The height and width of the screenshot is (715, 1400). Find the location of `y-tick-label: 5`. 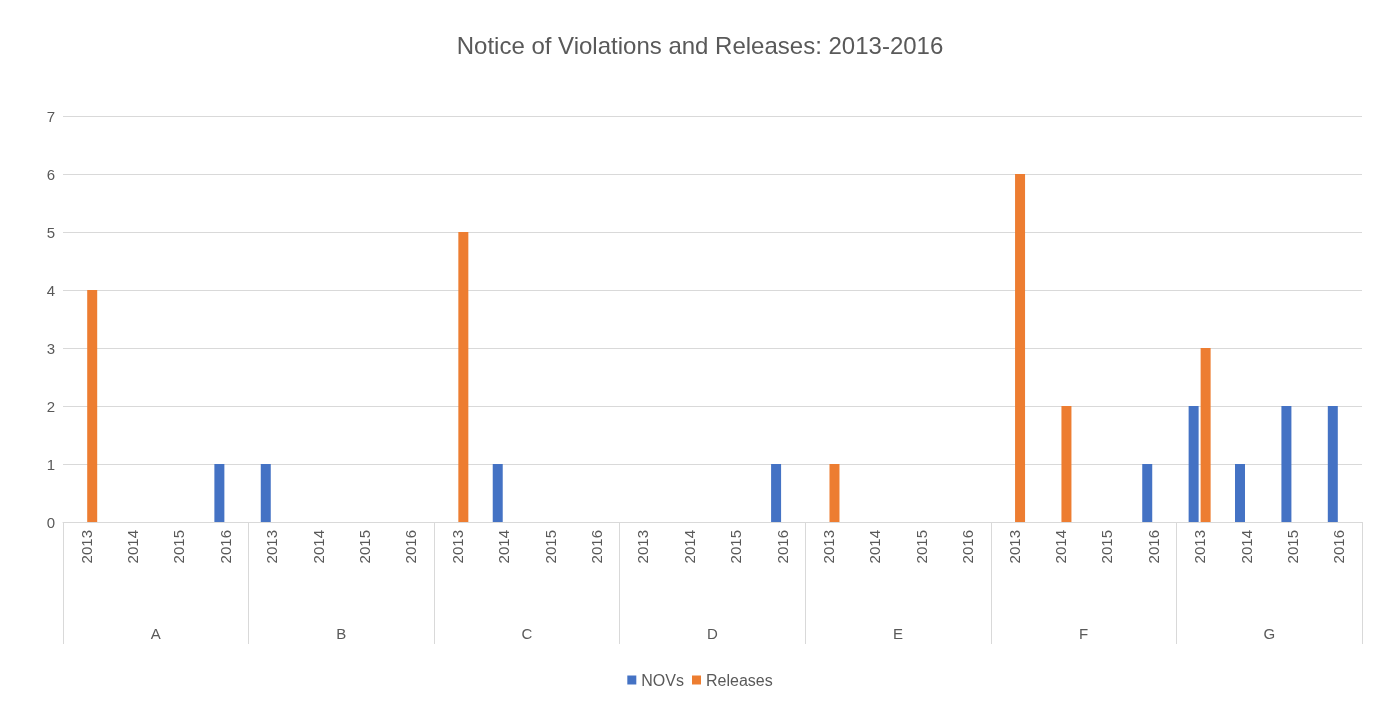

y-tick-label: 5 is located at coordinates (50, 232).